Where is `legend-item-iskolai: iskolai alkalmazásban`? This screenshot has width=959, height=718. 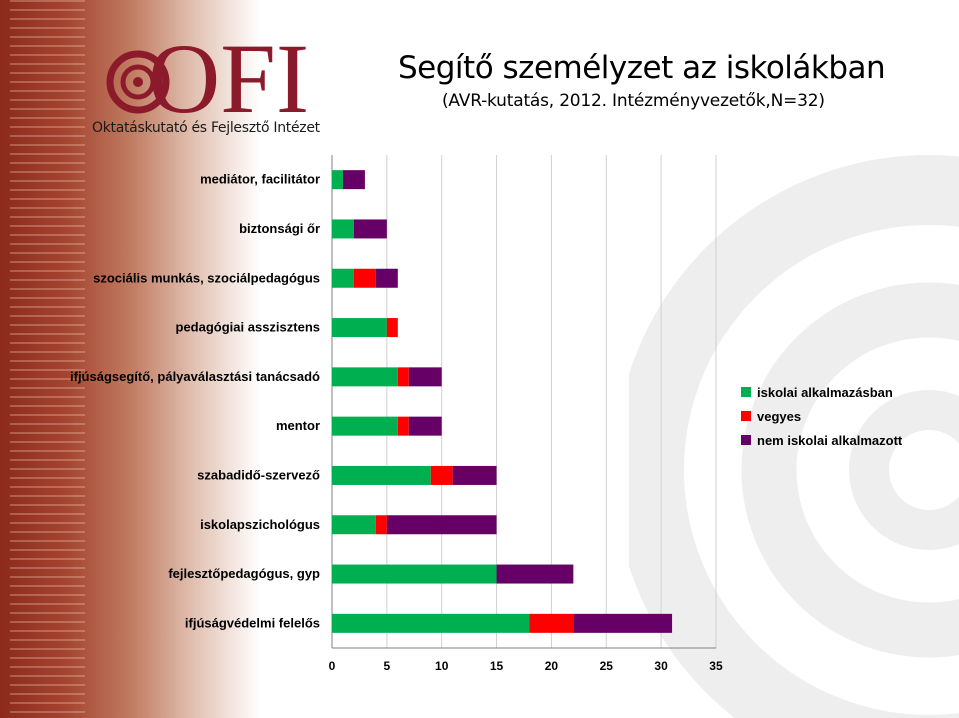 legend-item-iskolai: iskolai alkalmazásban is located at coordinates (821, 392).